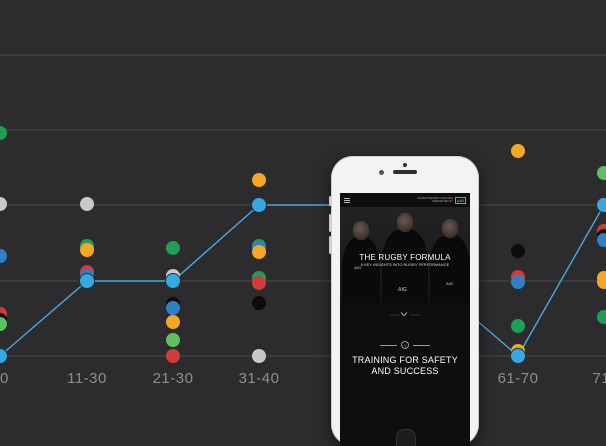 This screenshot has height=446, width=606. Describe the element at coordinates (361, 270) in the screenshot. I see `player-left-image` at that location.